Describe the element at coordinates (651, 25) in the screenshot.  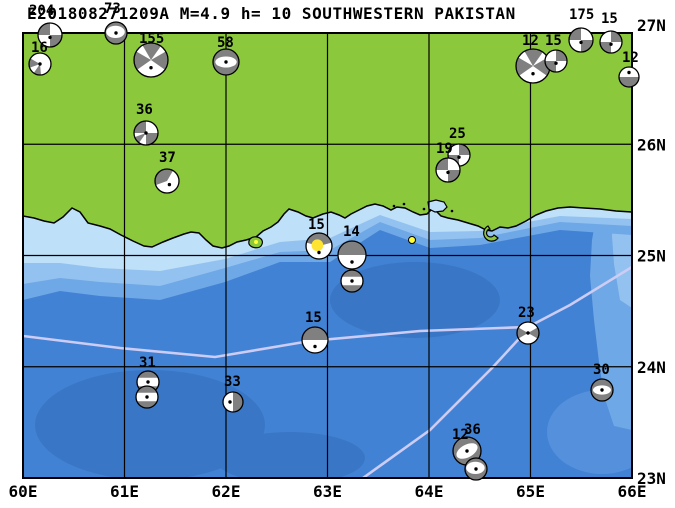
I see `lat-tick-label: 27N` at that location.